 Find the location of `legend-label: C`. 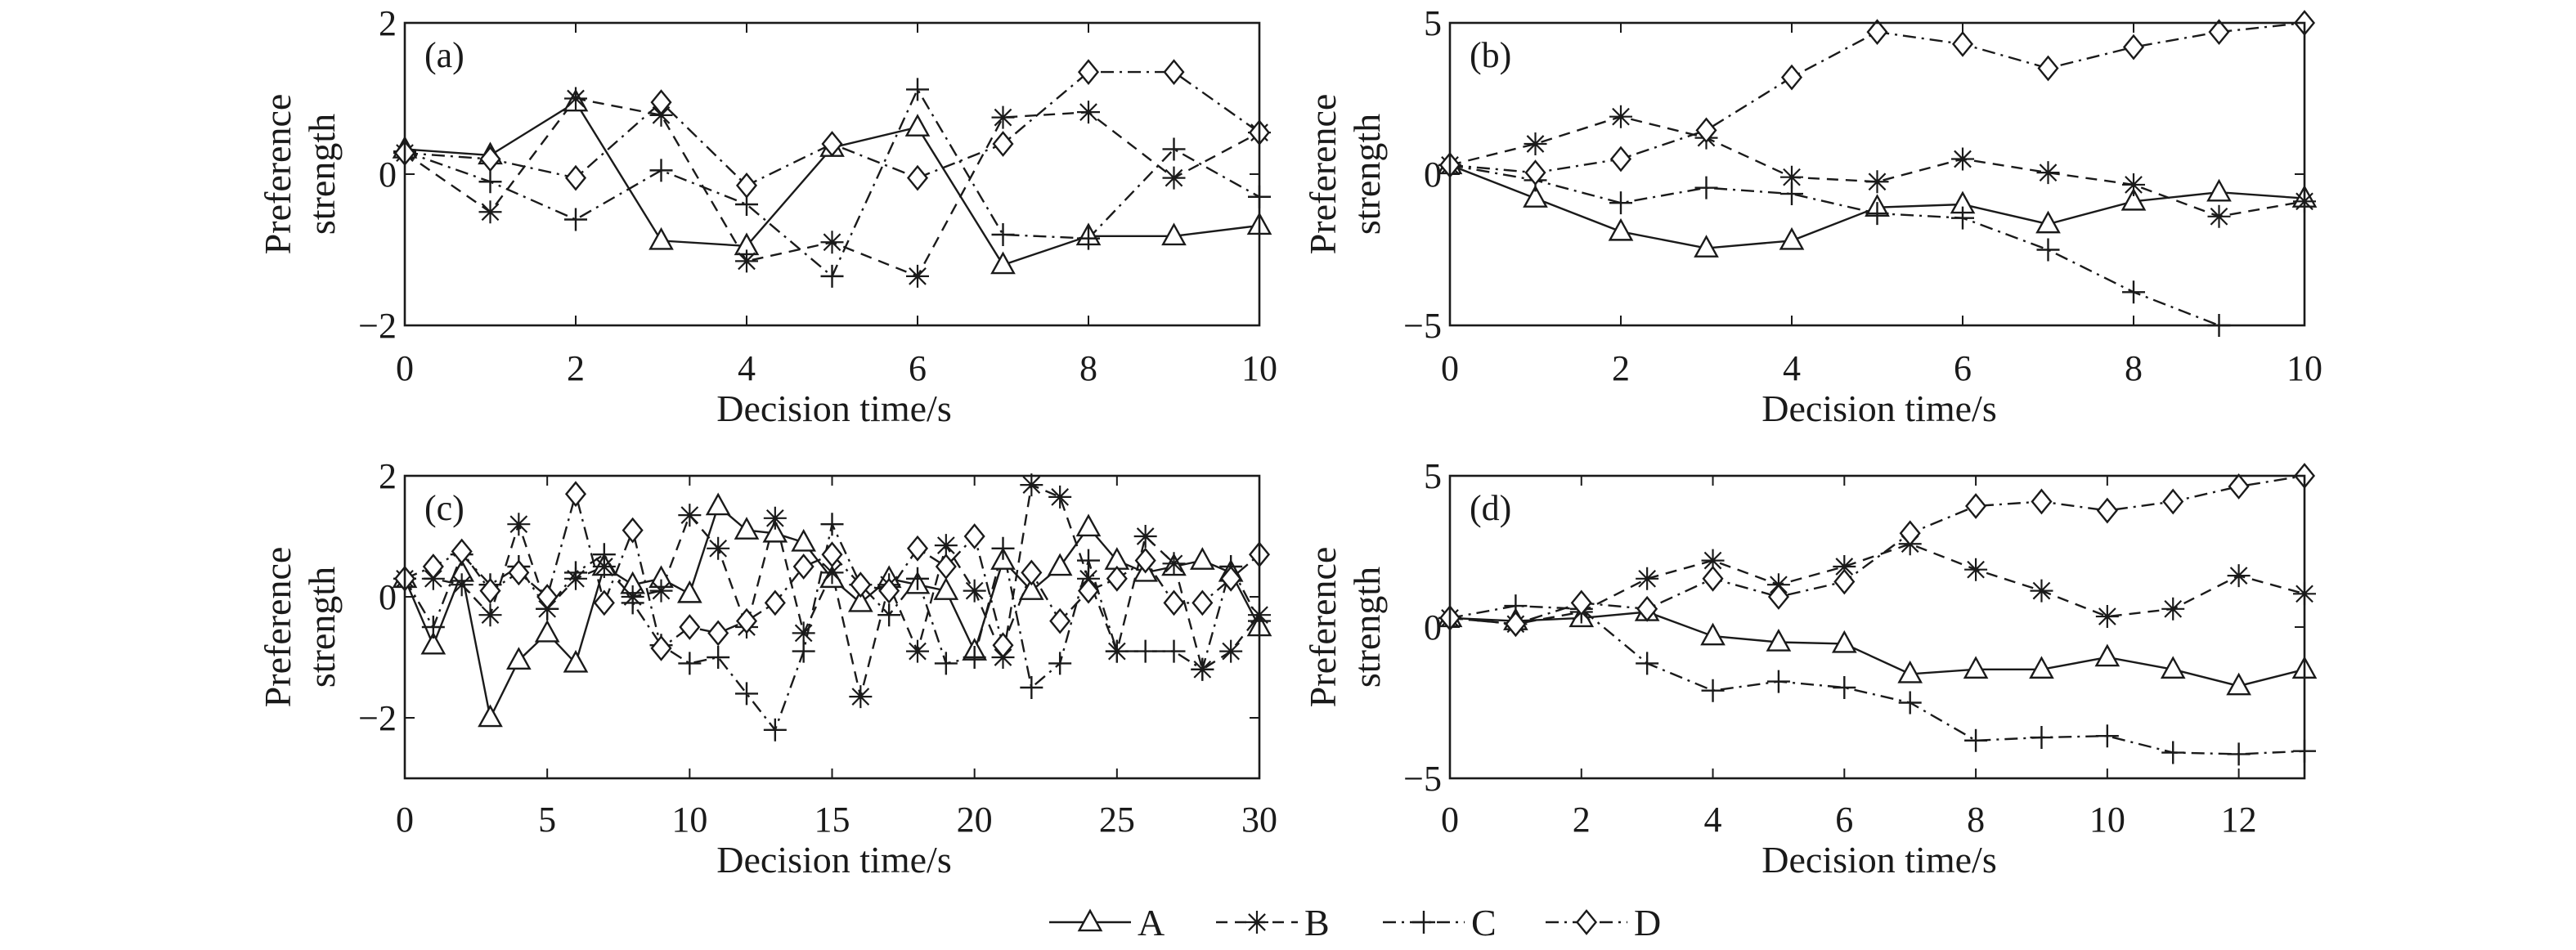

legend-label: C is located at coordinates (1484, 922).